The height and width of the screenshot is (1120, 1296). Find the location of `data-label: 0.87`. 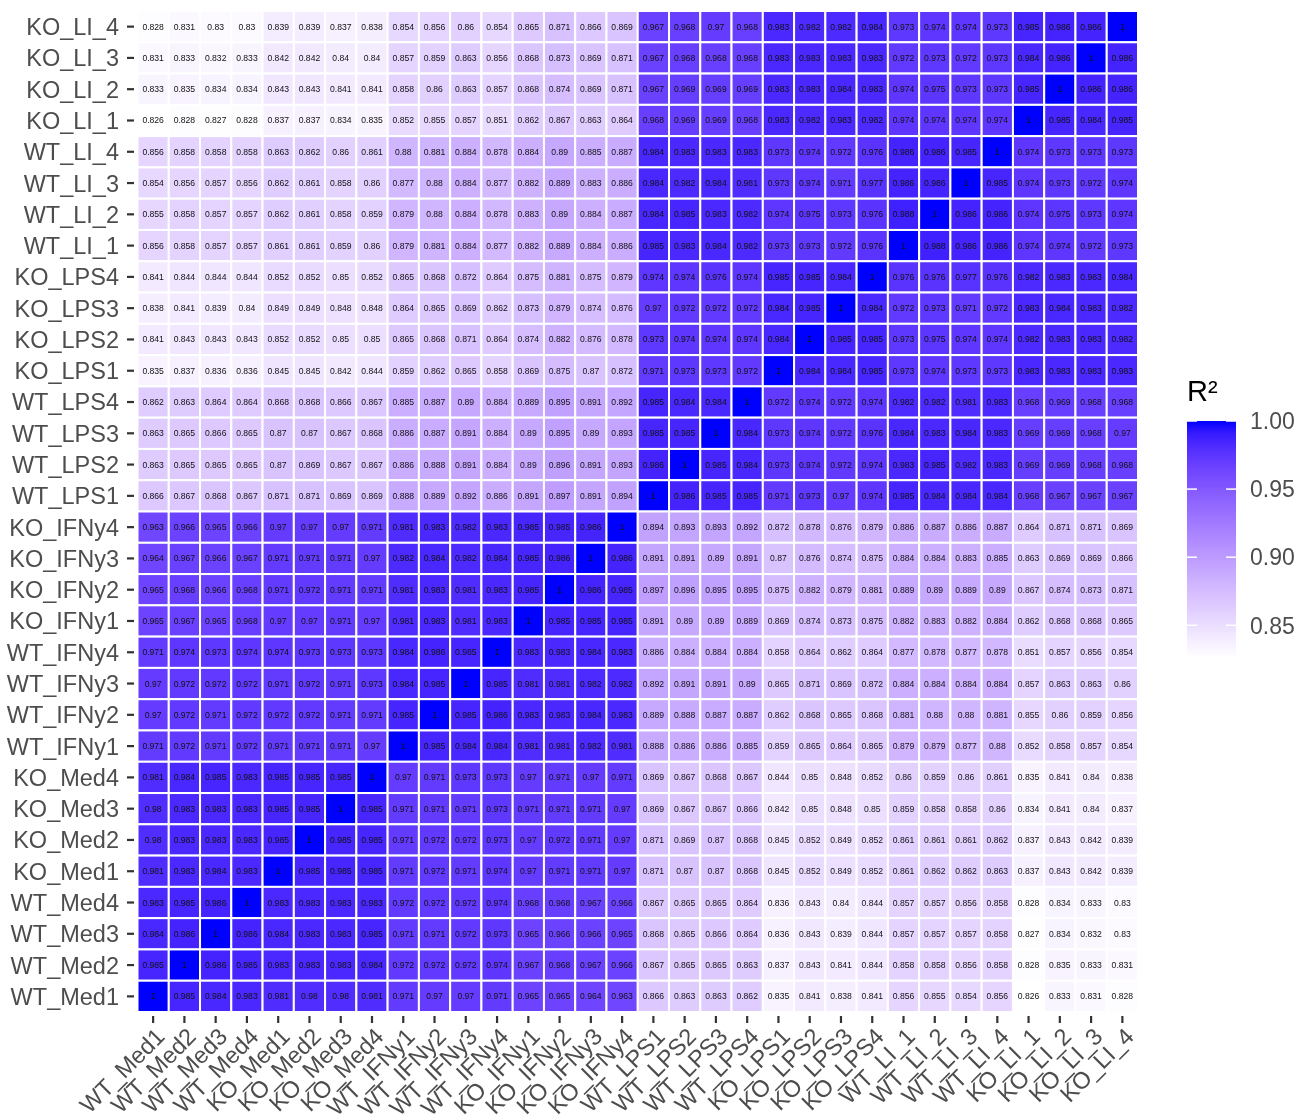

data-label: 0.87 is located at coordinates (716, 871).